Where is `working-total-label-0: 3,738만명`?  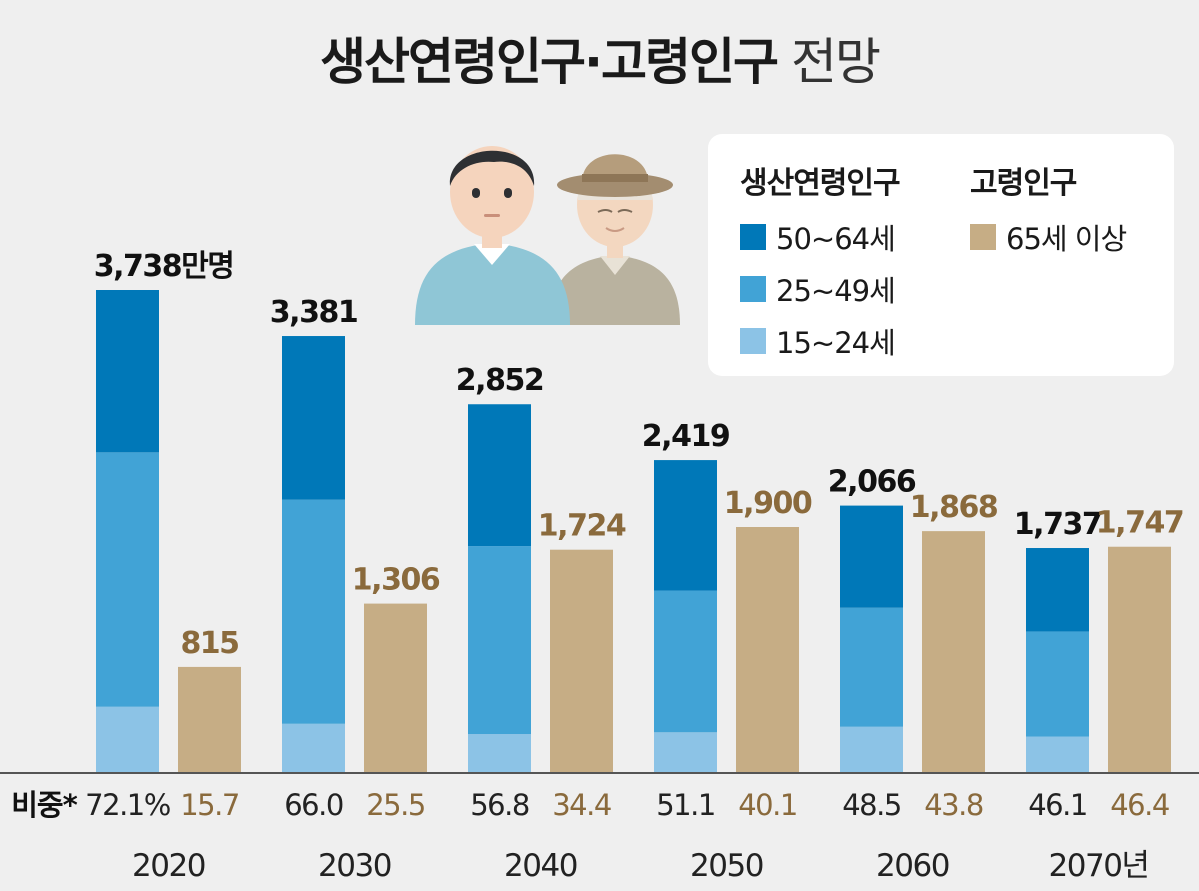 working-total-label-0: 3,738만명 is located at coordinates (164, 266).